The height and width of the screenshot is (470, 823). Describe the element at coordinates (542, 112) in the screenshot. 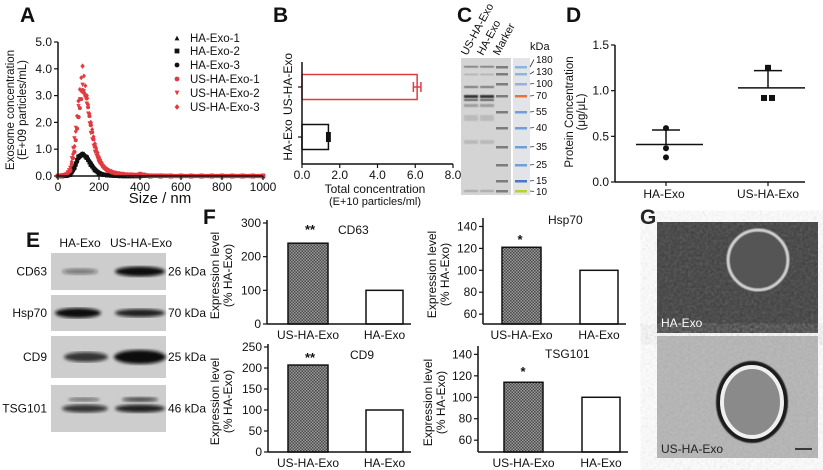

I see `marker-size-label: 55` at that location.